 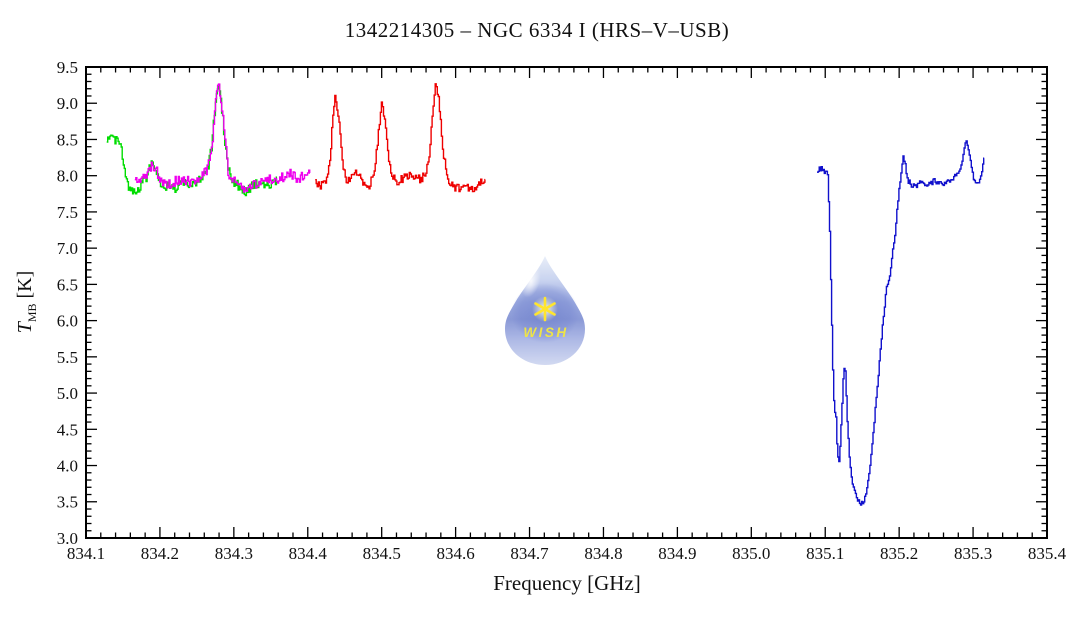 I want to click on y-axis-subscript: MB, so click(x=32, y=313).